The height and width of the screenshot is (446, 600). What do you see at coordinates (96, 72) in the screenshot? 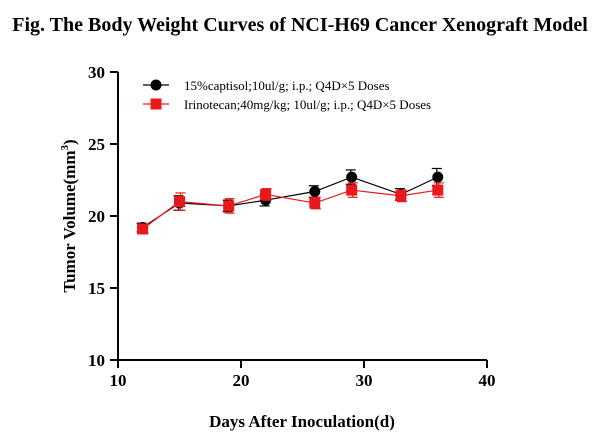
I see `y-tick-label: 30` at bounding box center [96, 72].